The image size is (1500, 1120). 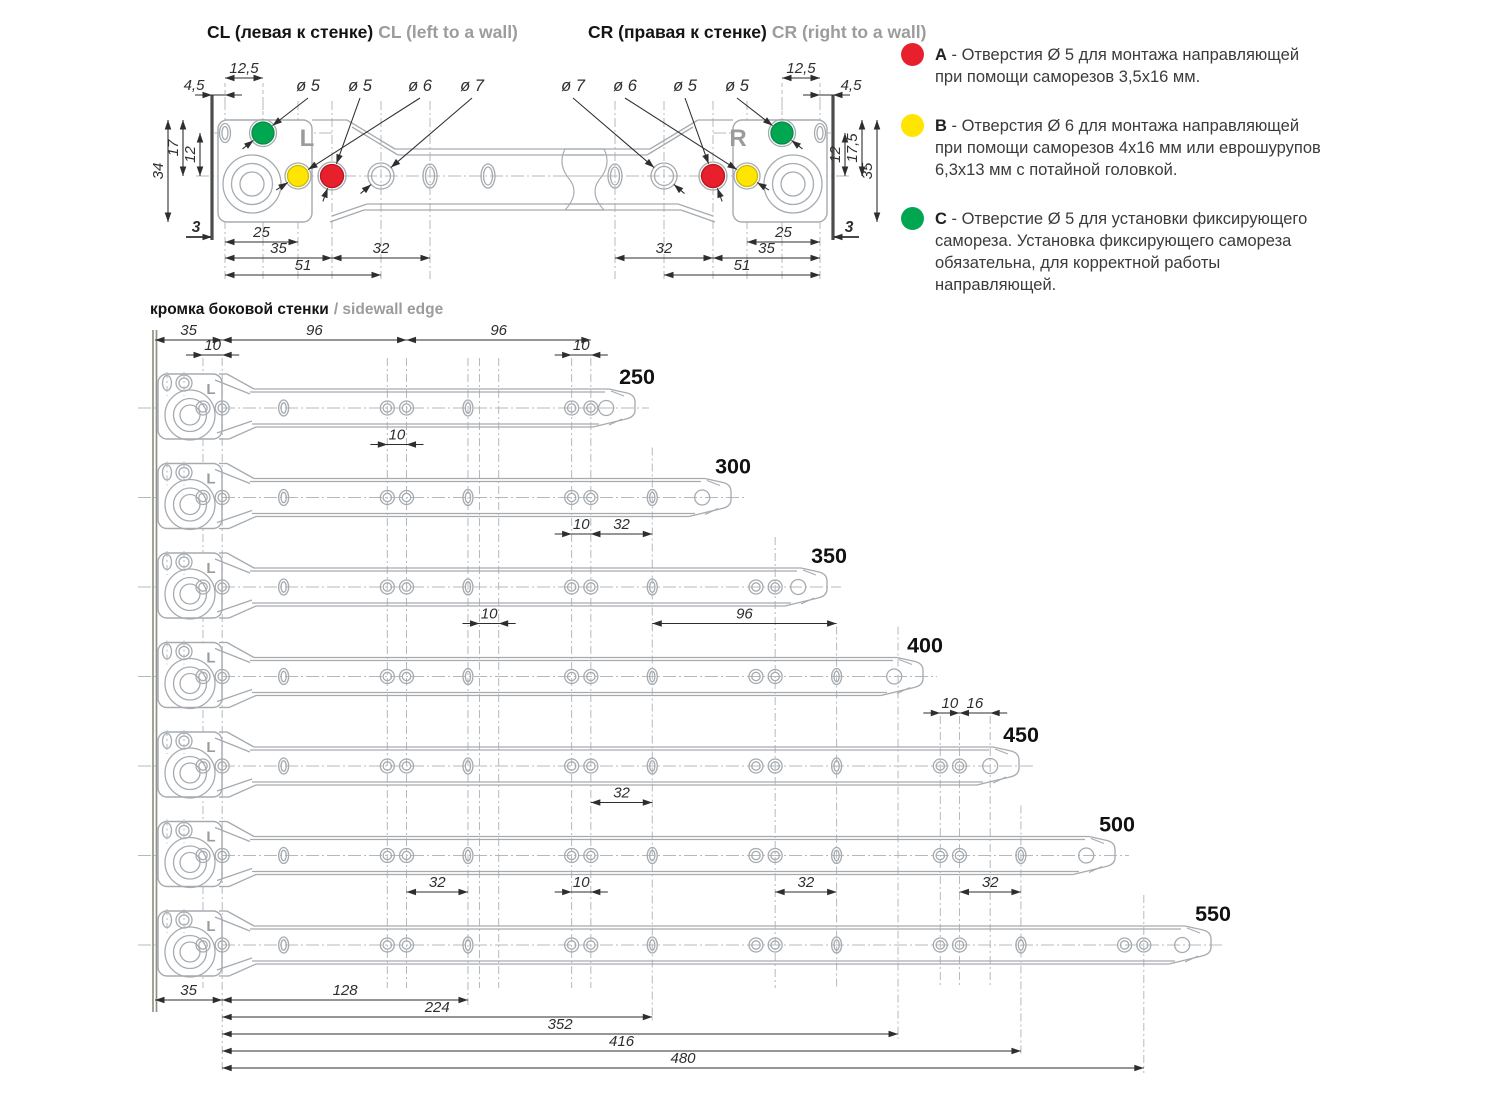 I want to click on rail-size-label: 400, so click(x=925, y=646).